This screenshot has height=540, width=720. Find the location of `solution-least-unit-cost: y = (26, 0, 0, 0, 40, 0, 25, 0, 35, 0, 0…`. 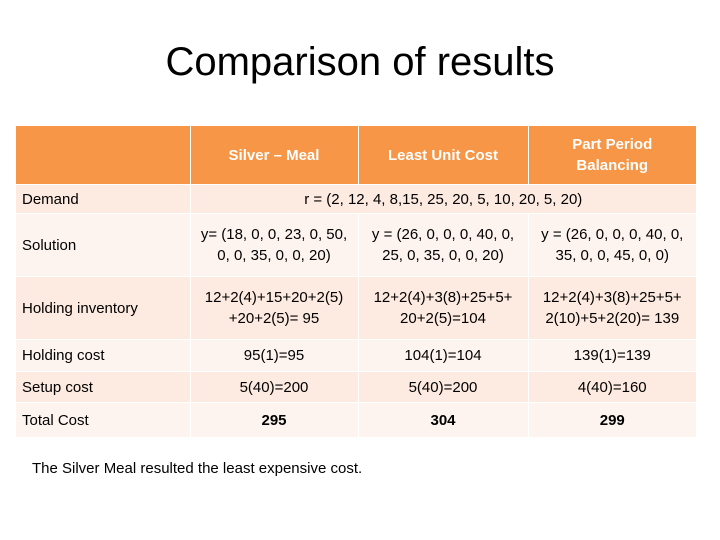

solution-least-unit-cost: y = (26, 0, 0, 0, 40, 0, 25, 0, 35, 0, 0… is located at coordinates (443, 245).